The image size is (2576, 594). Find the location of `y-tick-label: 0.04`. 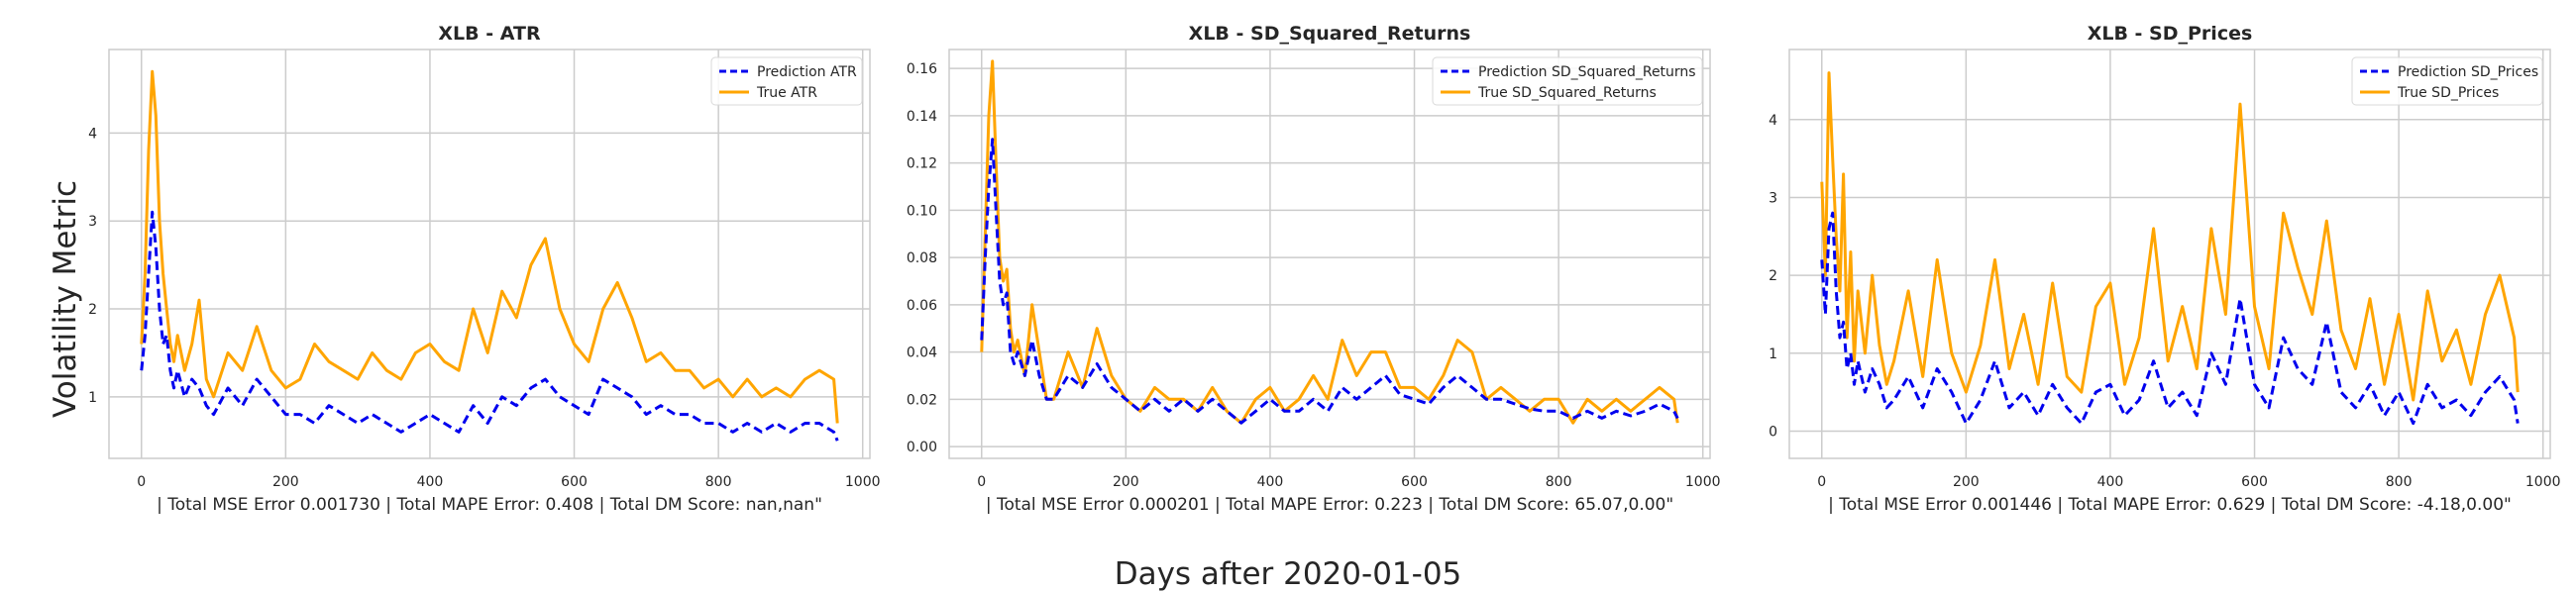

y-tick-label: 0.04 is located at coordinates (922, 353).